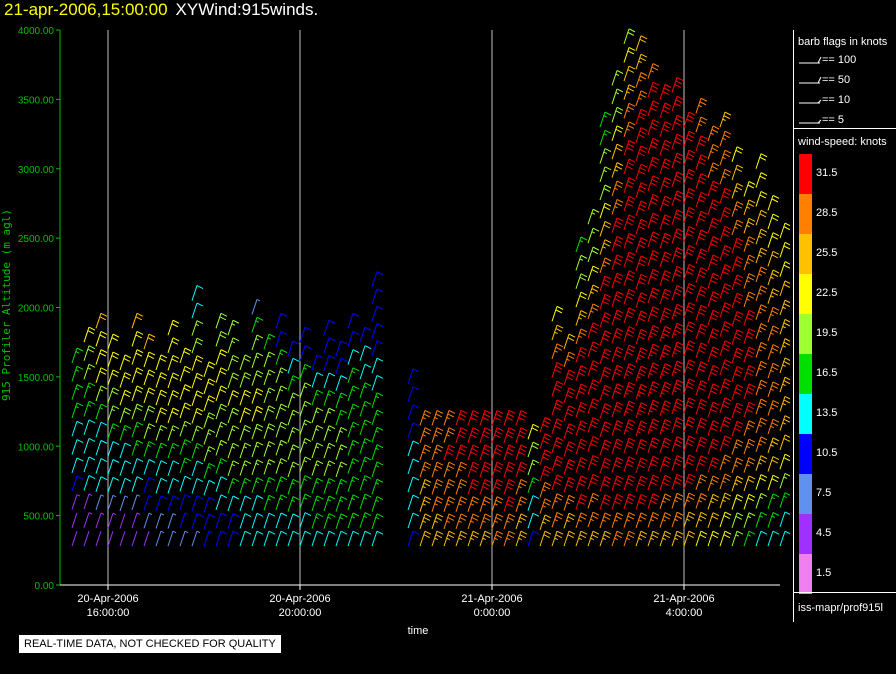 This screenshot has width=896, height=674. Describe the element at coordinates (833, 120) in the screenshot. I see `flag-legend-label: == 5` at that location.